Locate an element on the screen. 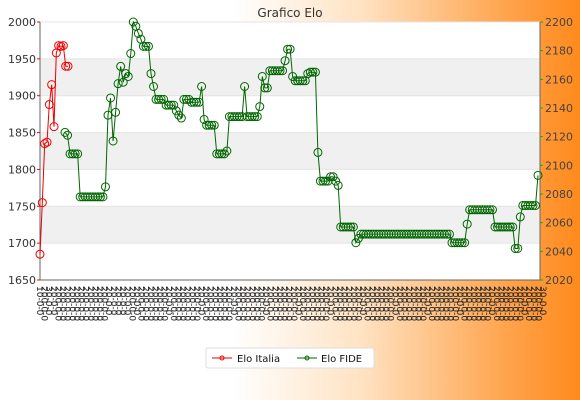  y-left-tick-label: 1750 is located at coordinates (22, 206).